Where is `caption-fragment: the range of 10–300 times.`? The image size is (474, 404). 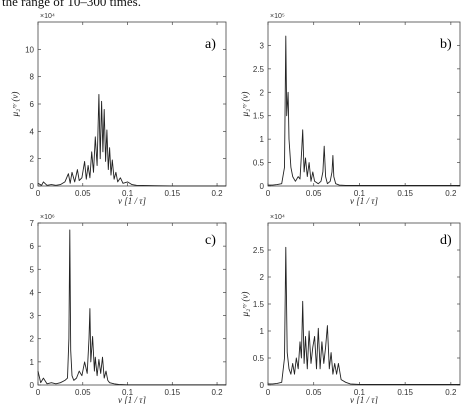
caption-fragment: the range of 10–300 times. is located at coordinates (71, 4).